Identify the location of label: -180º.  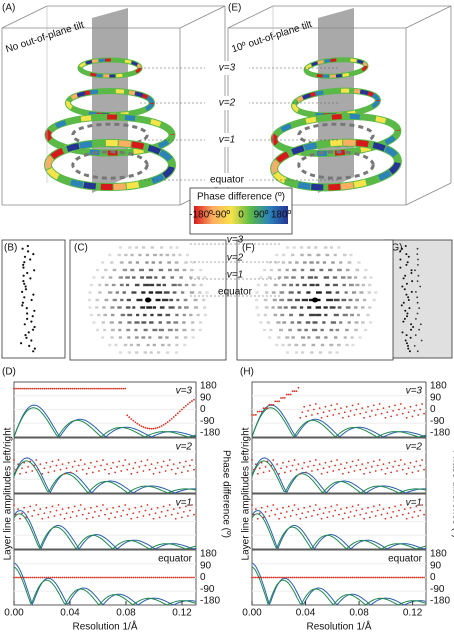
(201, 215).